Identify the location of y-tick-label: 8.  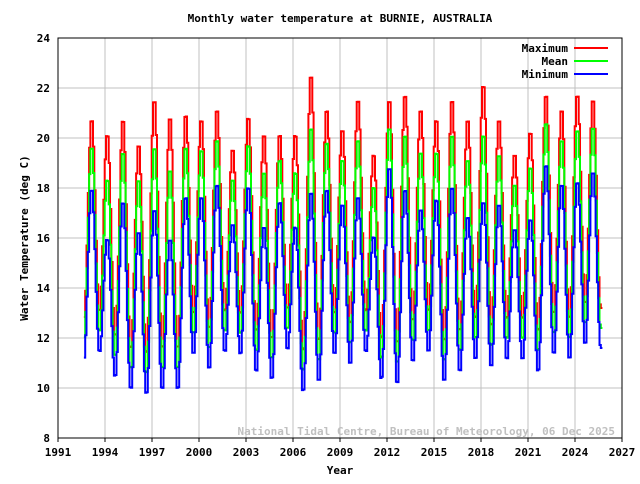
(46, 438).